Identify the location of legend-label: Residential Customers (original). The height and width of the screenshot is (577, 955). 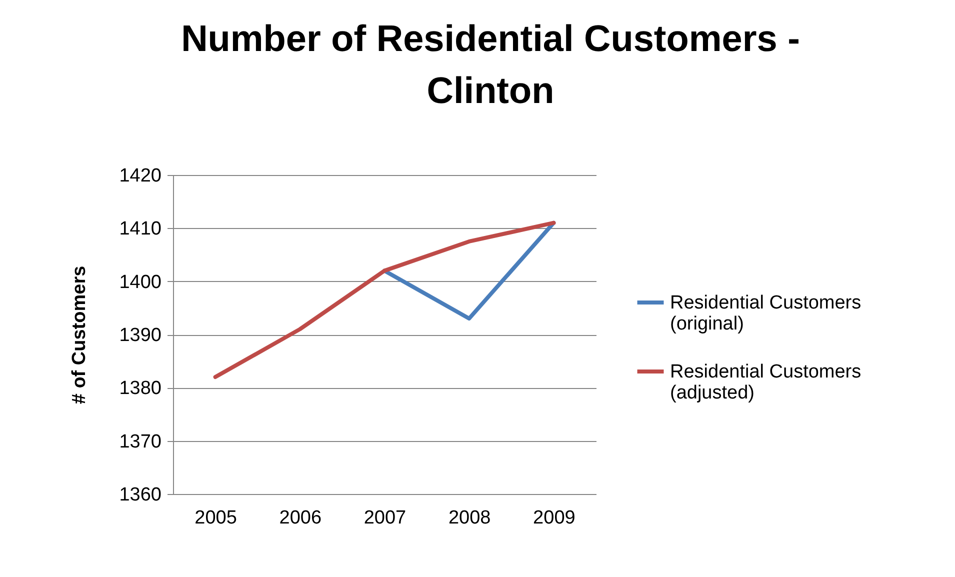
(766, 313).